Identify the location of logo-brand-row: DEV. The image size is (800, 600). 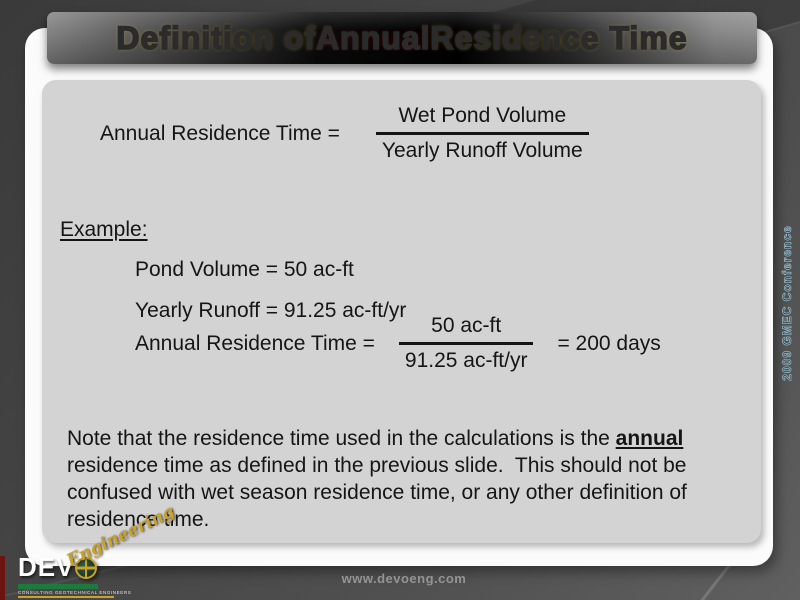
(98, 567).